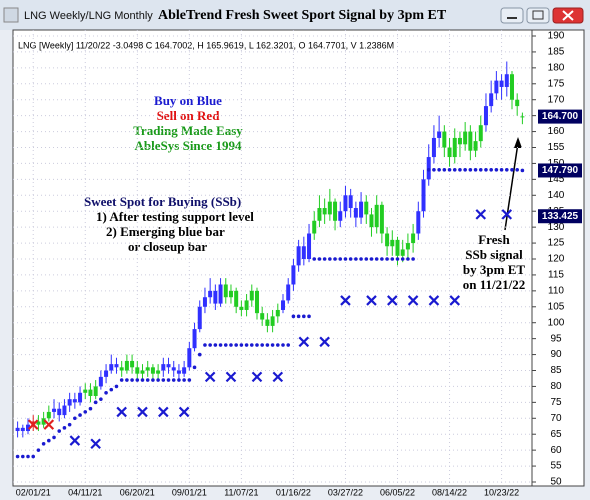 The image size is (590, 500). I want to click on x-tick-label: 06/20/21, so click(137, 492).